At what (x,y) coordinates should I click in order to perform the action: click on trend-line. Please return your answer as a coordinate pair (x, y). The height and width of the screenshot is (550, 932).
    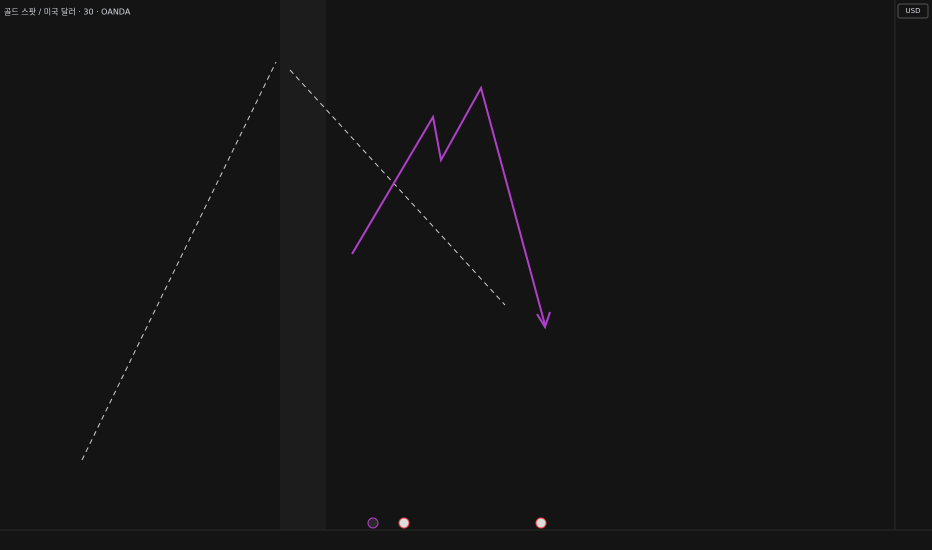
    Looking at the image, I should click on (397, 187).